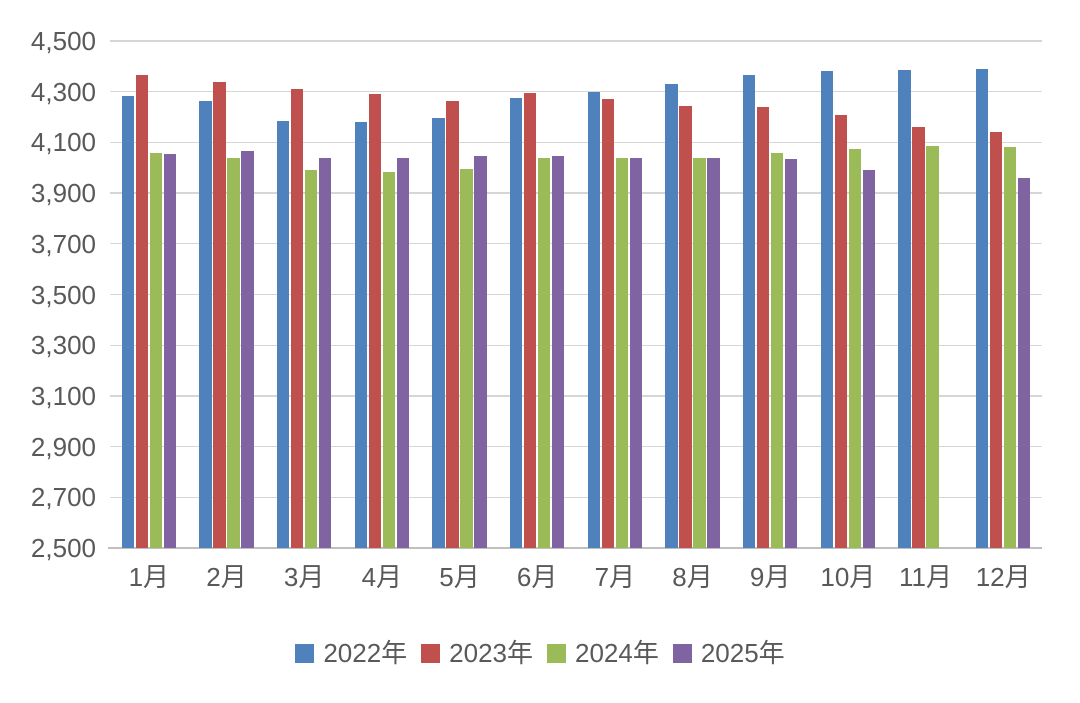 The height and width of the screenshot is (703, 1080). Describe the element at coordinates (233, 352) in the screenshot. I see `bar-2024年-2月` at that location.